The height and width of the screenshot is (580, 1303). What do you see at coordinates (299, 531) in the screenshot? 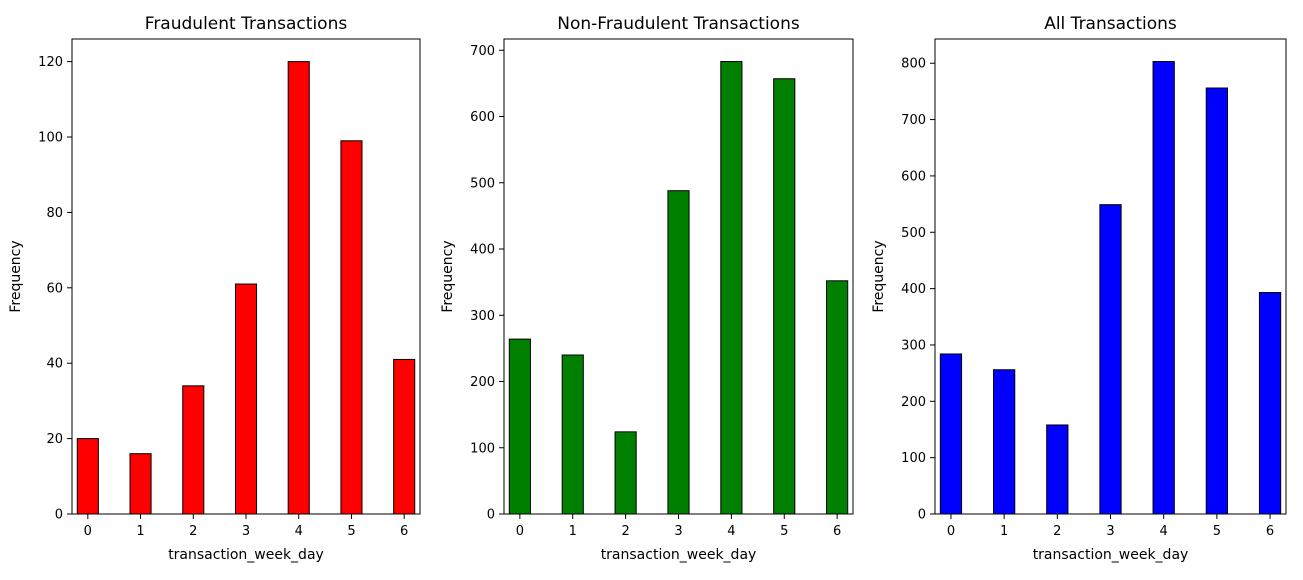
I see `x-tick-label-0-4: 4` at bounding box center [299, 531].